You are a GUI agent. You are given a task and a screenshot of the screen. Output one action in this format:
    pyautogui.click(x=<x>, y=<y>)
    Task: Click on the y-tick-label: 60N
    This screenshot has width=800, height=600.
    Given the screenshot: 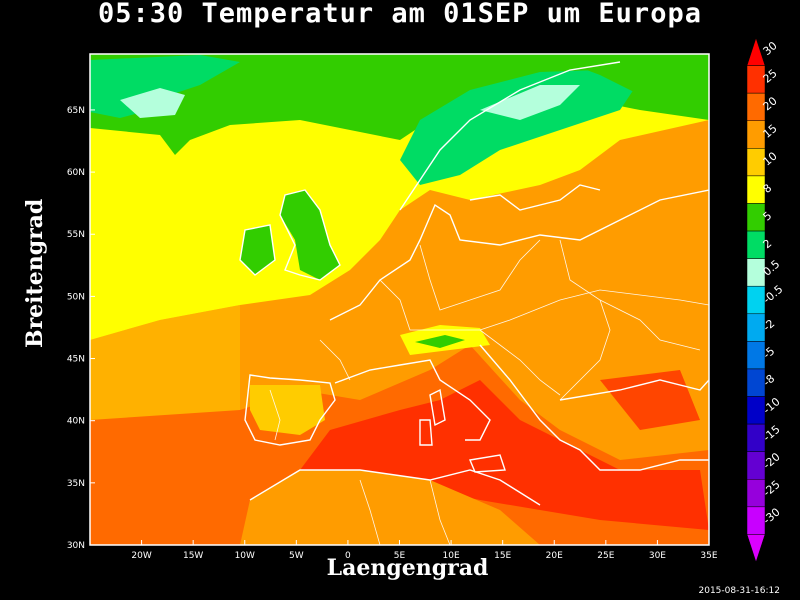 What is the action you would take?
    pyautogui.click(x=76, y=173)
    